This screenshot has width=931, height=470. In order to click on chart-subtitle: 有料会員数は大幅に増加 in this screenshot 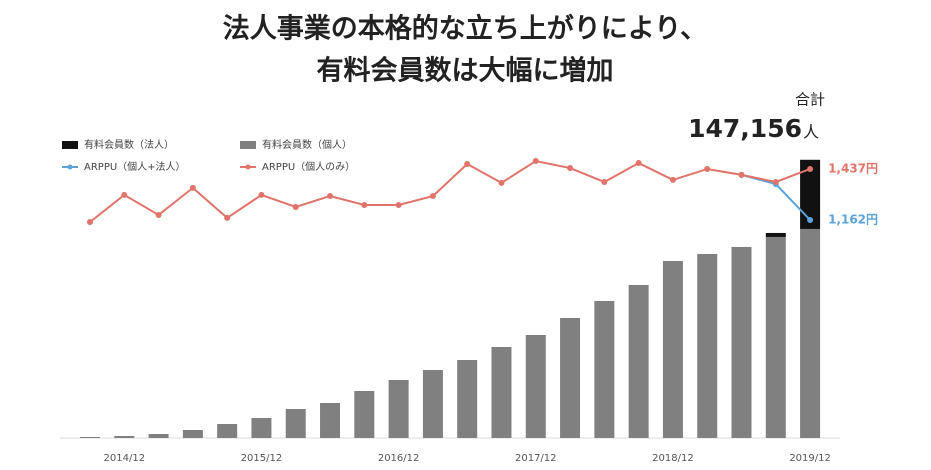, I will do `click(465, 71)`.